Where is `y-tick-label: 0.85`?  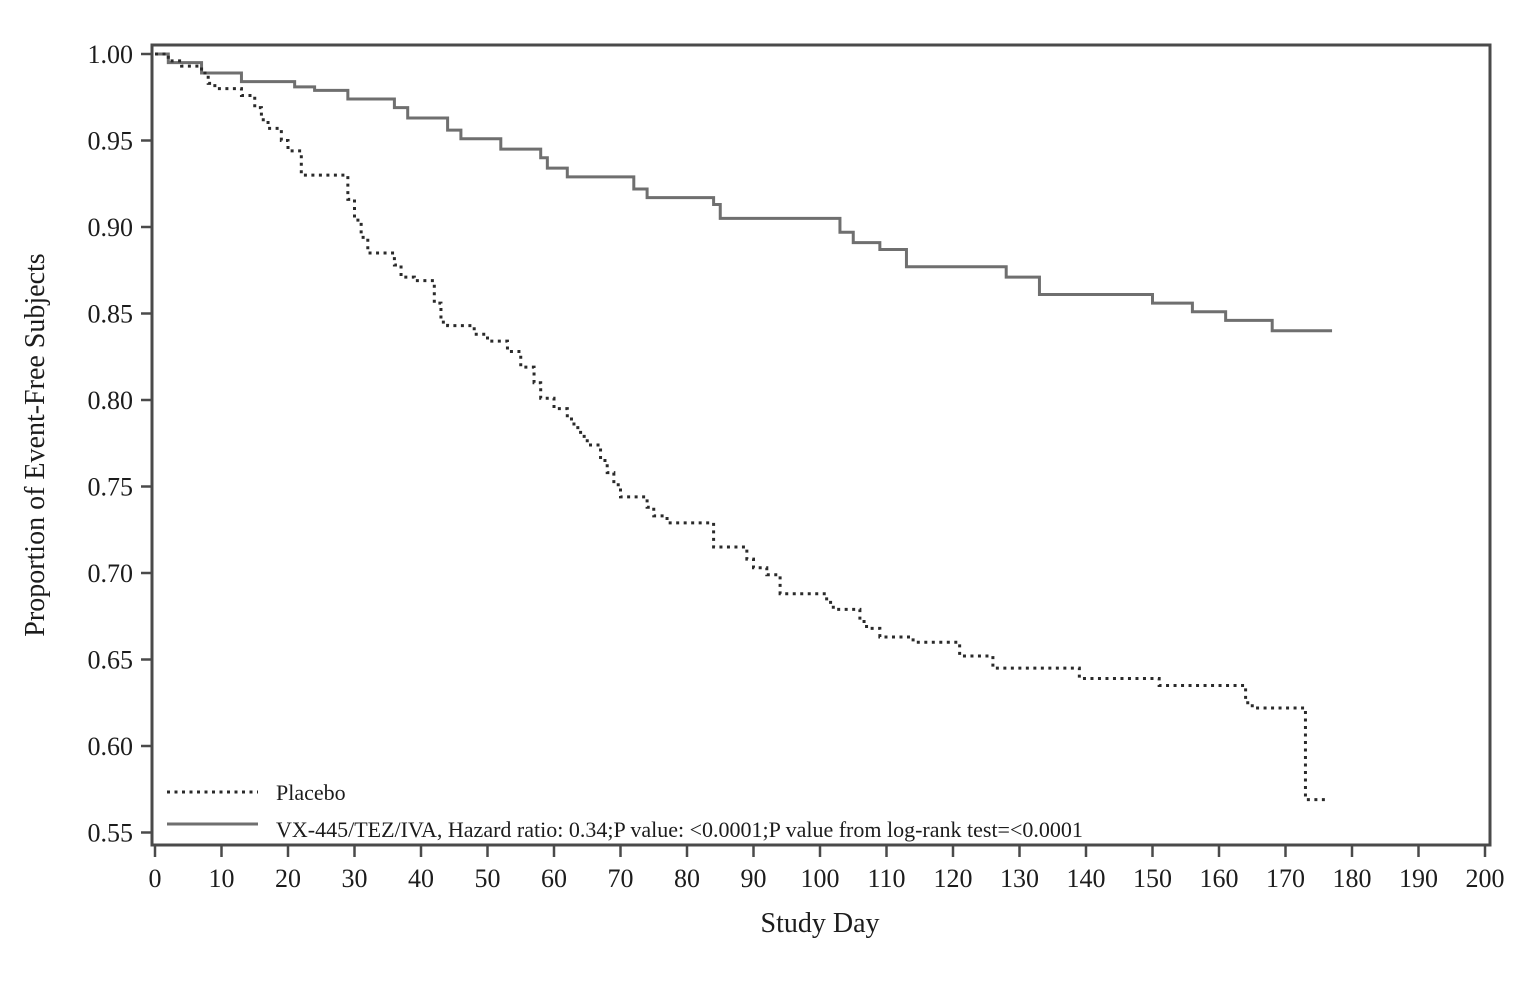
y-tick-label: 0.85 is located at coordinates (111, 314).